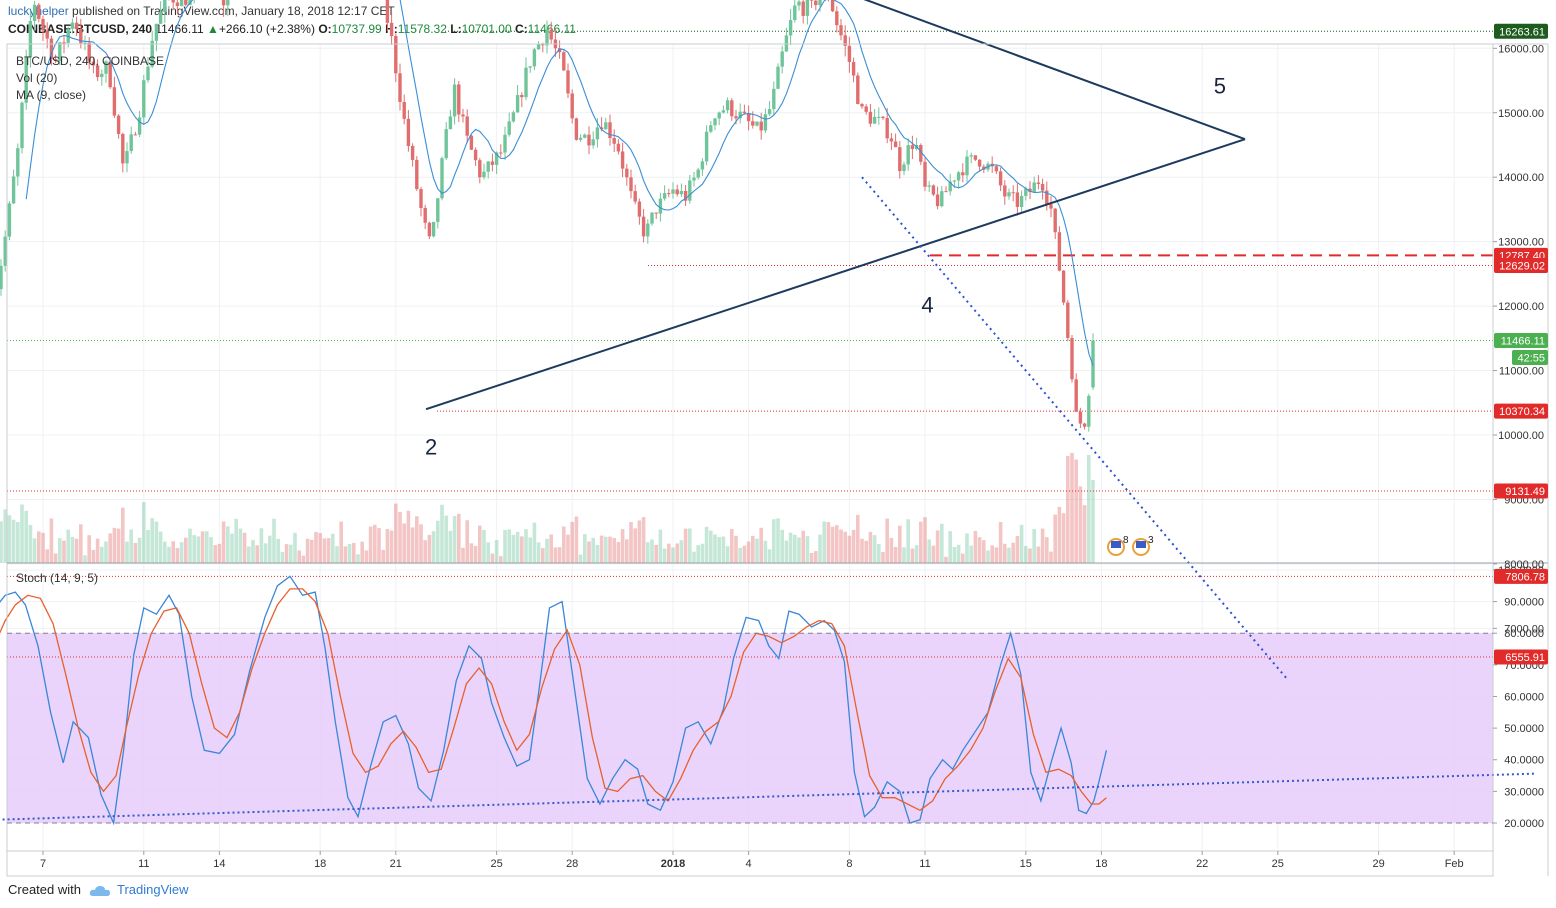 The height and width of the screenshot is (908, 1556). Describe the element at coordinates (1521, 49) in the screenshot. I see `price-tick-label: 16000.00` at that location.